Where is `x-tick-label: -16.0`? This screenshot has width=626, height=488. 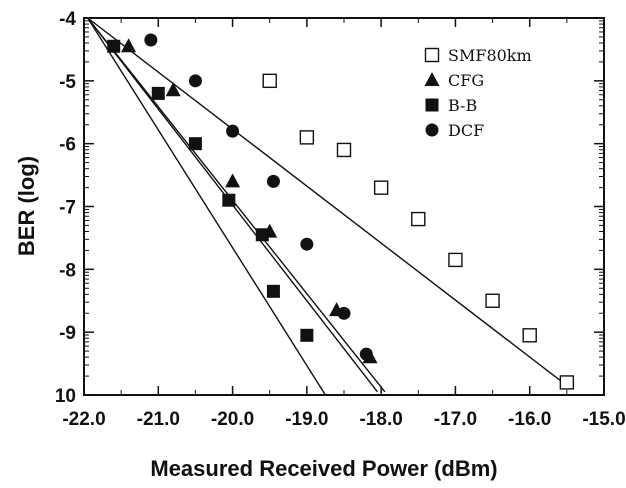 x-tick-label: -16.0 is located at coordinates (529, 419).